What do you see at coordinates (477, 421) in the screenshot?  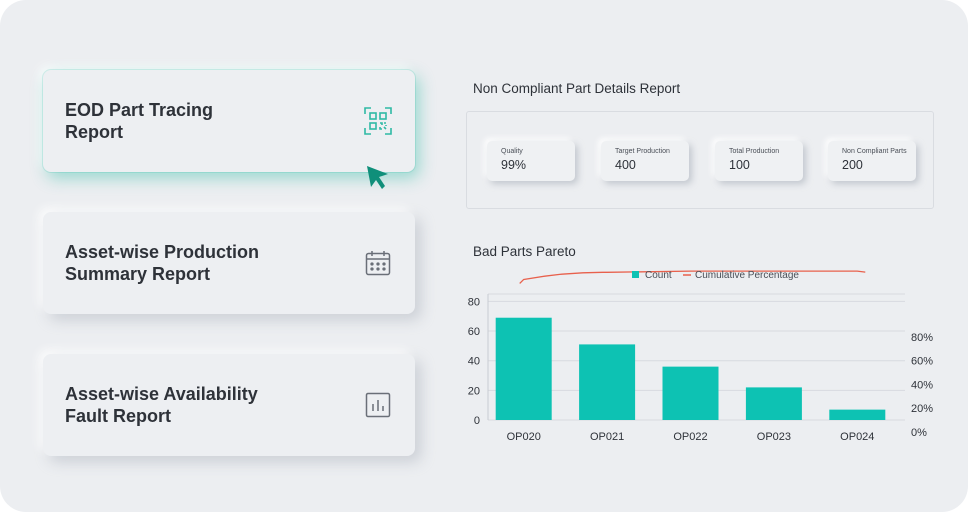 I see `y-left-tick-label: 0` at bounding box center [477, 421].